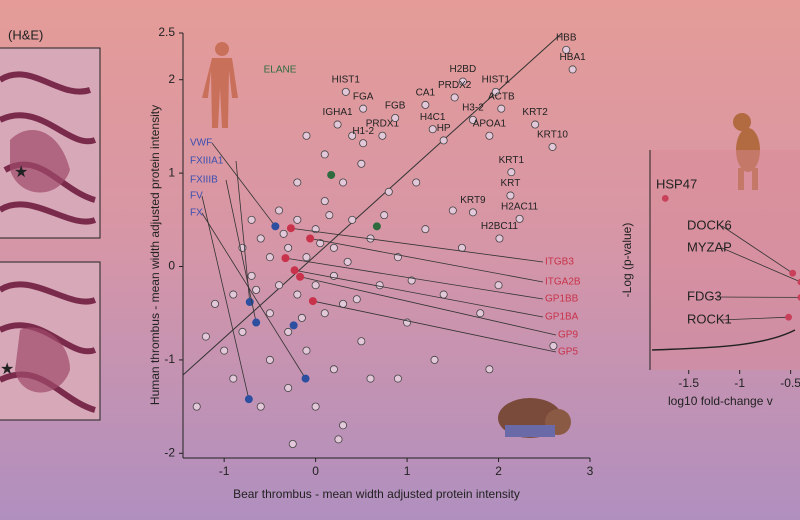 The width and height of the screenshot is (800, 520). I want to click on point-label: FV, so click(196, 196).